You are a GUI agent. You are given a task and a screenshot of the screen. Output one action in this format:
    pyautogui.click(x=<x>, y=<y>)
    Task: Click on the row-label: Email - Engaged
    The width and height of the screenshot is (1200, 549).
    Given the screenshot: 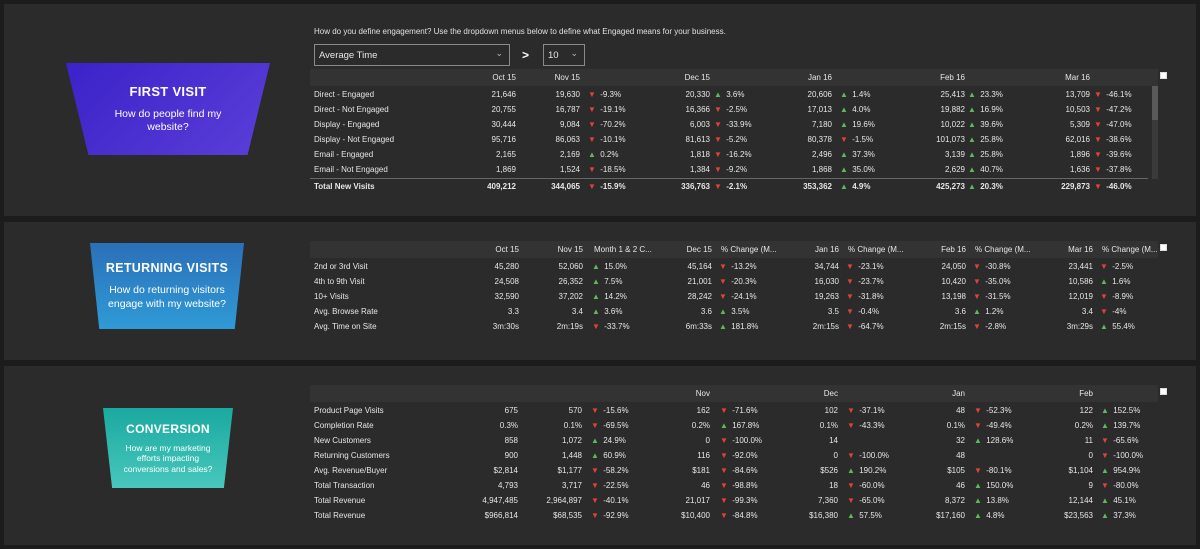 What is the action you would take?
    pyautogui.click(x=344, y=154)
    